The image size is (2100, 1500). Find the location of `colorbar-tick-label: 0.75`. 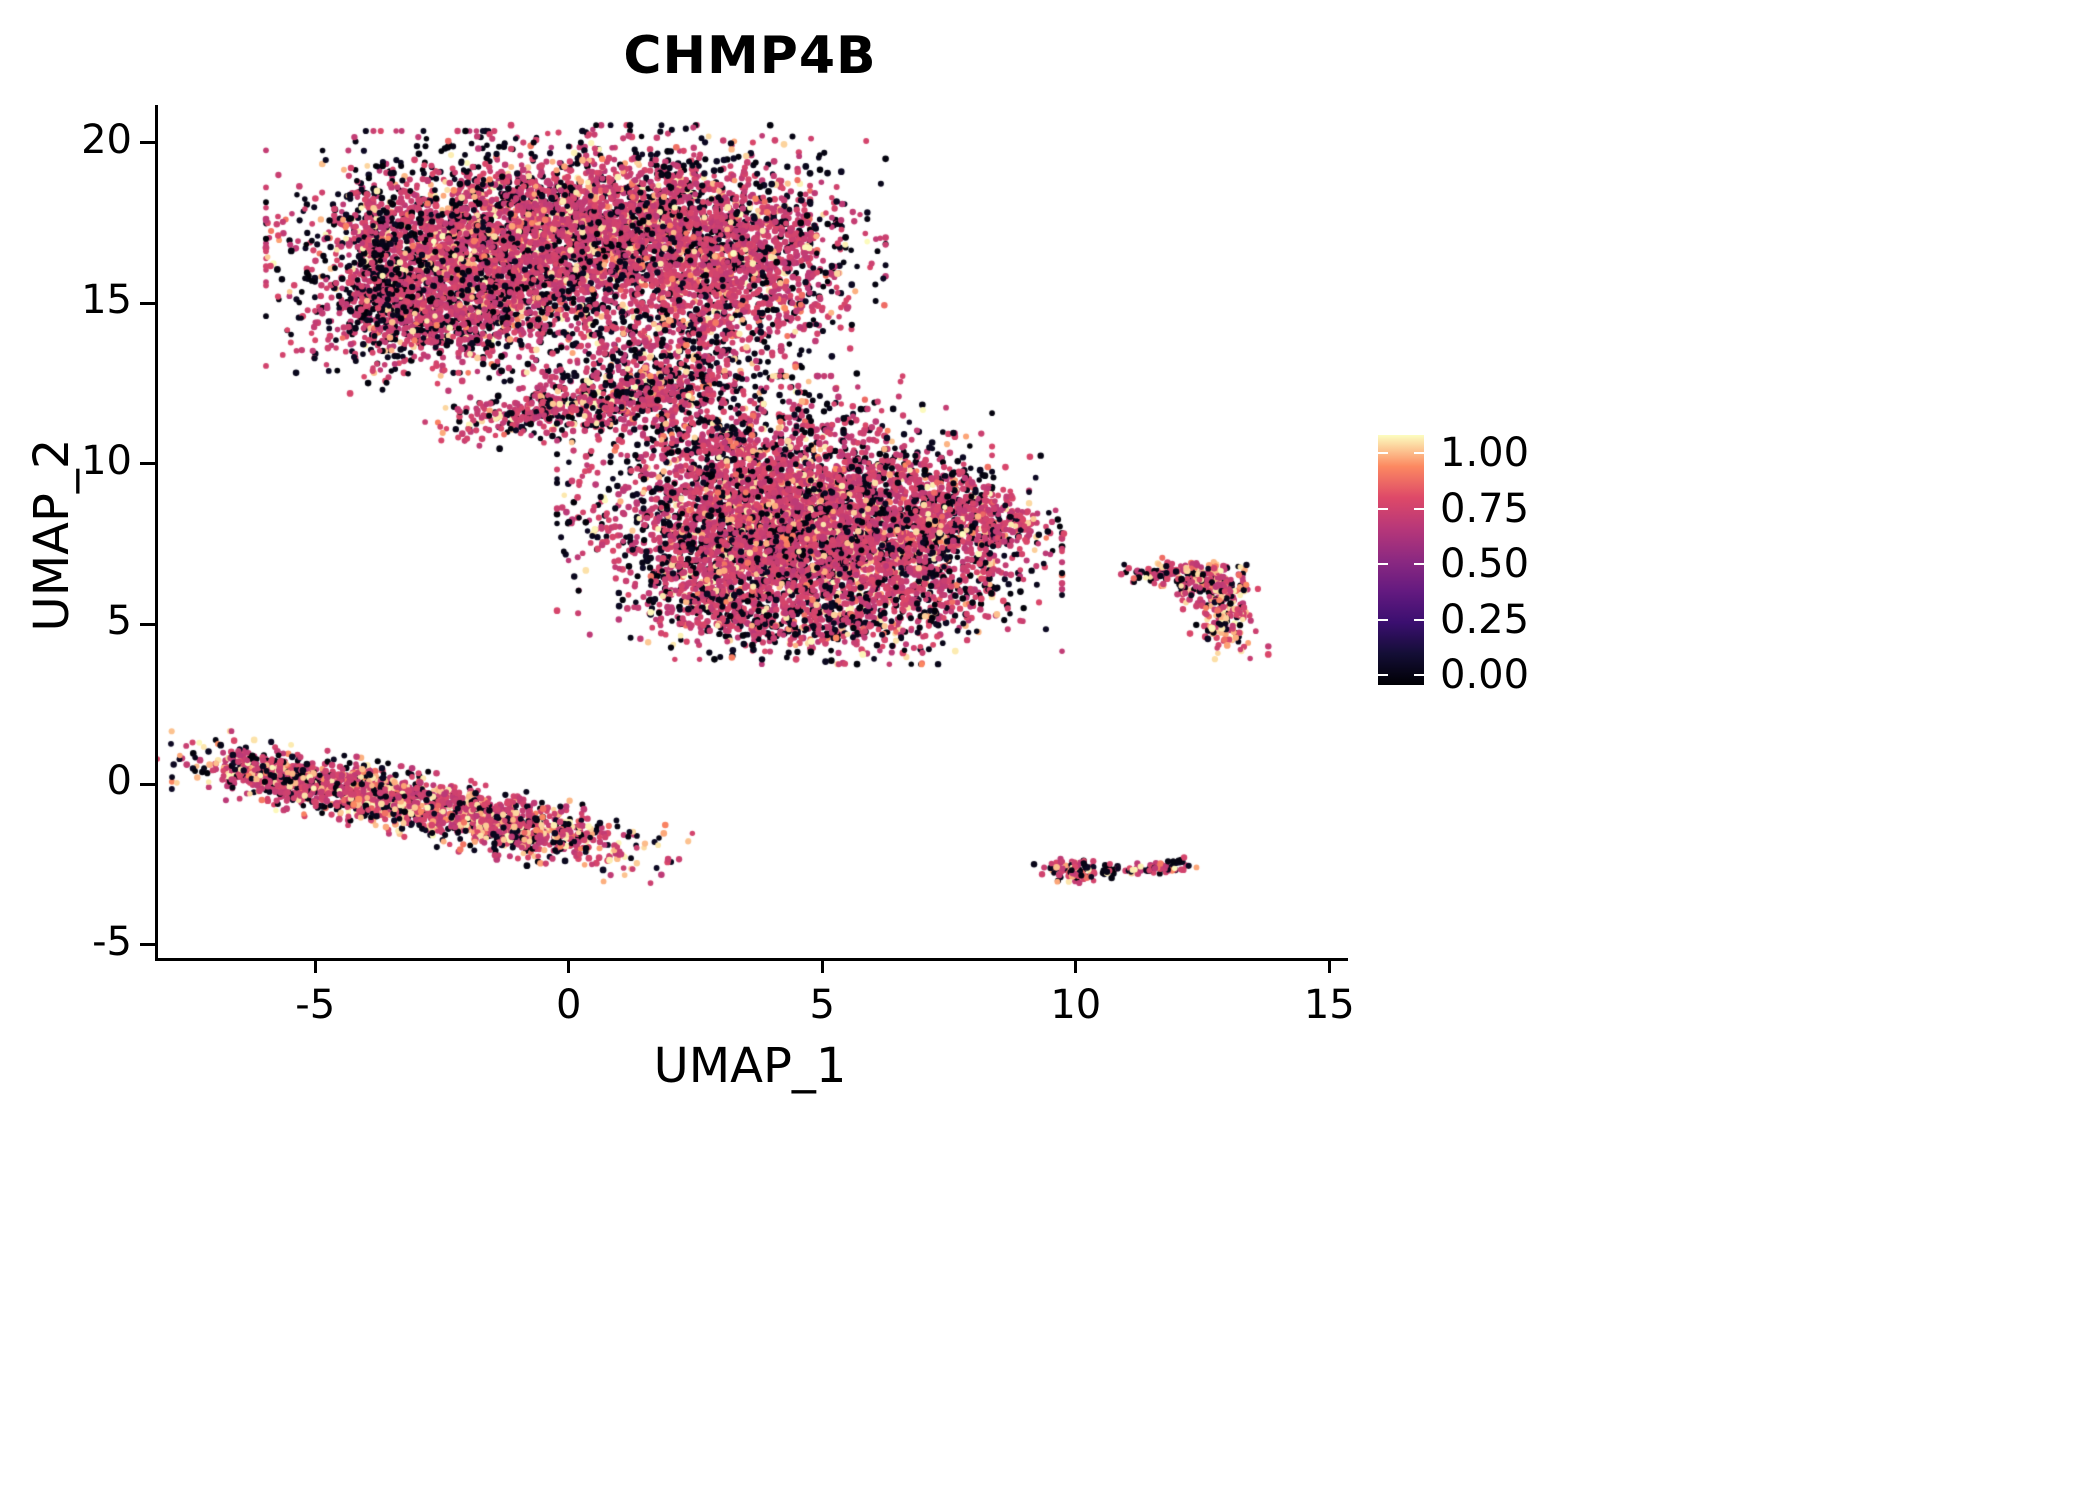

colorbar-tick-label: 0.75 is located at coordinates (1485, 508).